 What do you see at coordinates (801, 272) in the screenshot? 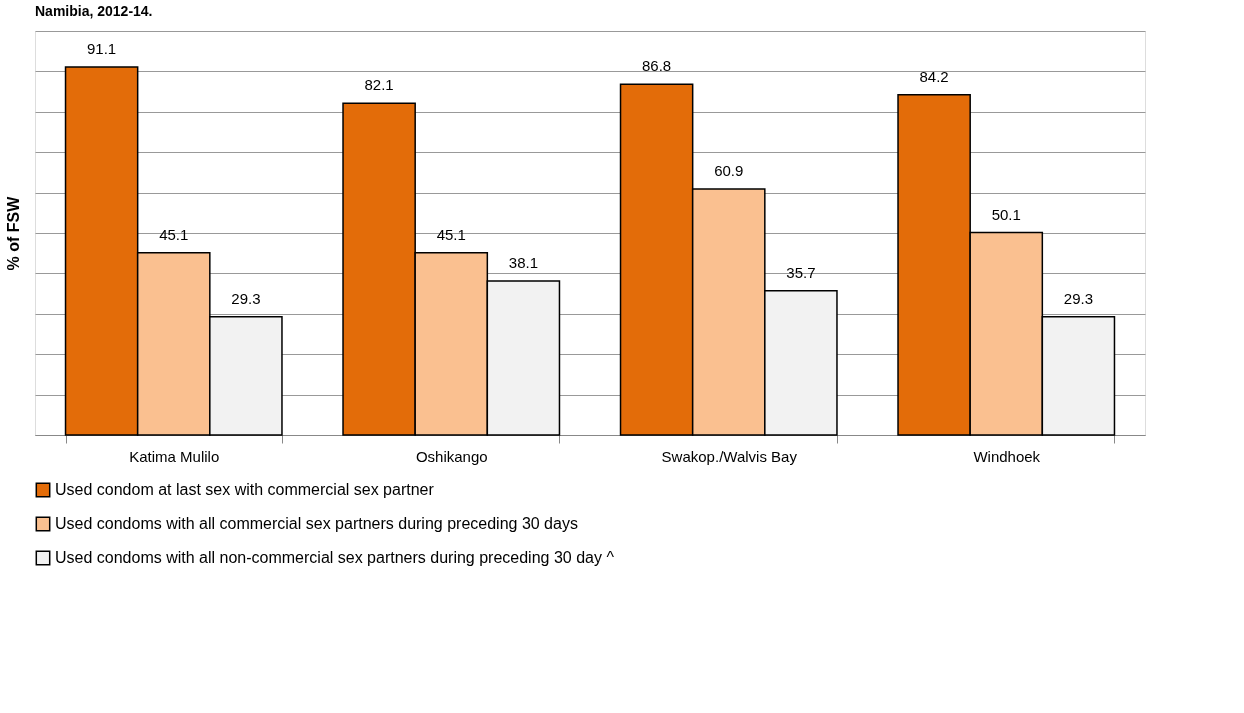
I see `data-label: 35.7` at bounding box center [801, 272].